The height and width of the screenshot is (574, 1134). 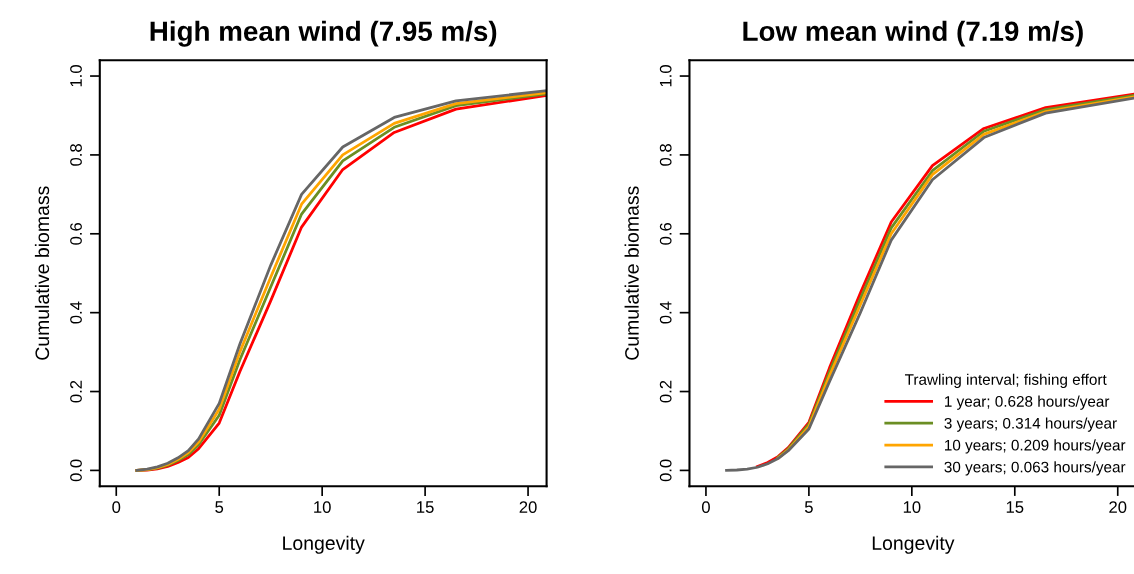 I want to click on legend-label: 3 years; 0.314 hours/year, so click(x=1030, y=424).